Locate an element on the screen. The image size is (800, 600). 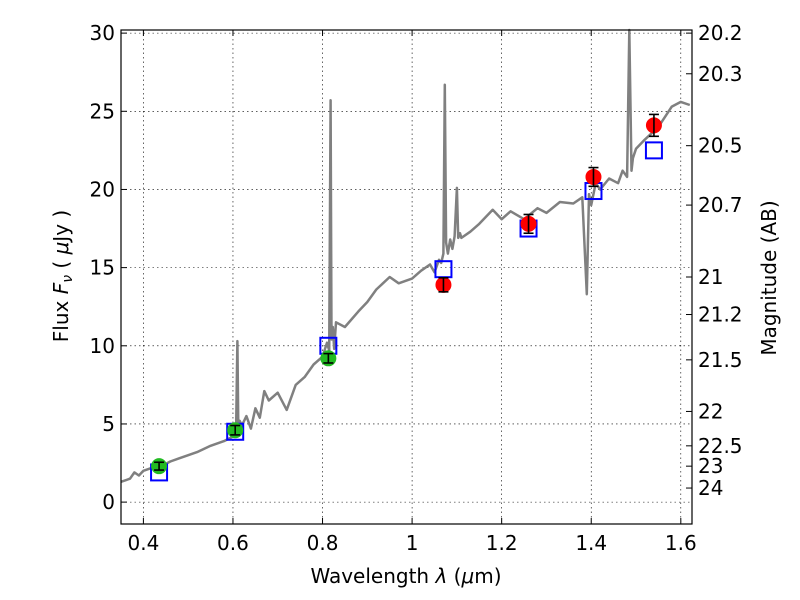
x-tick-label: 1.6 is located at coordinates (681, 543).